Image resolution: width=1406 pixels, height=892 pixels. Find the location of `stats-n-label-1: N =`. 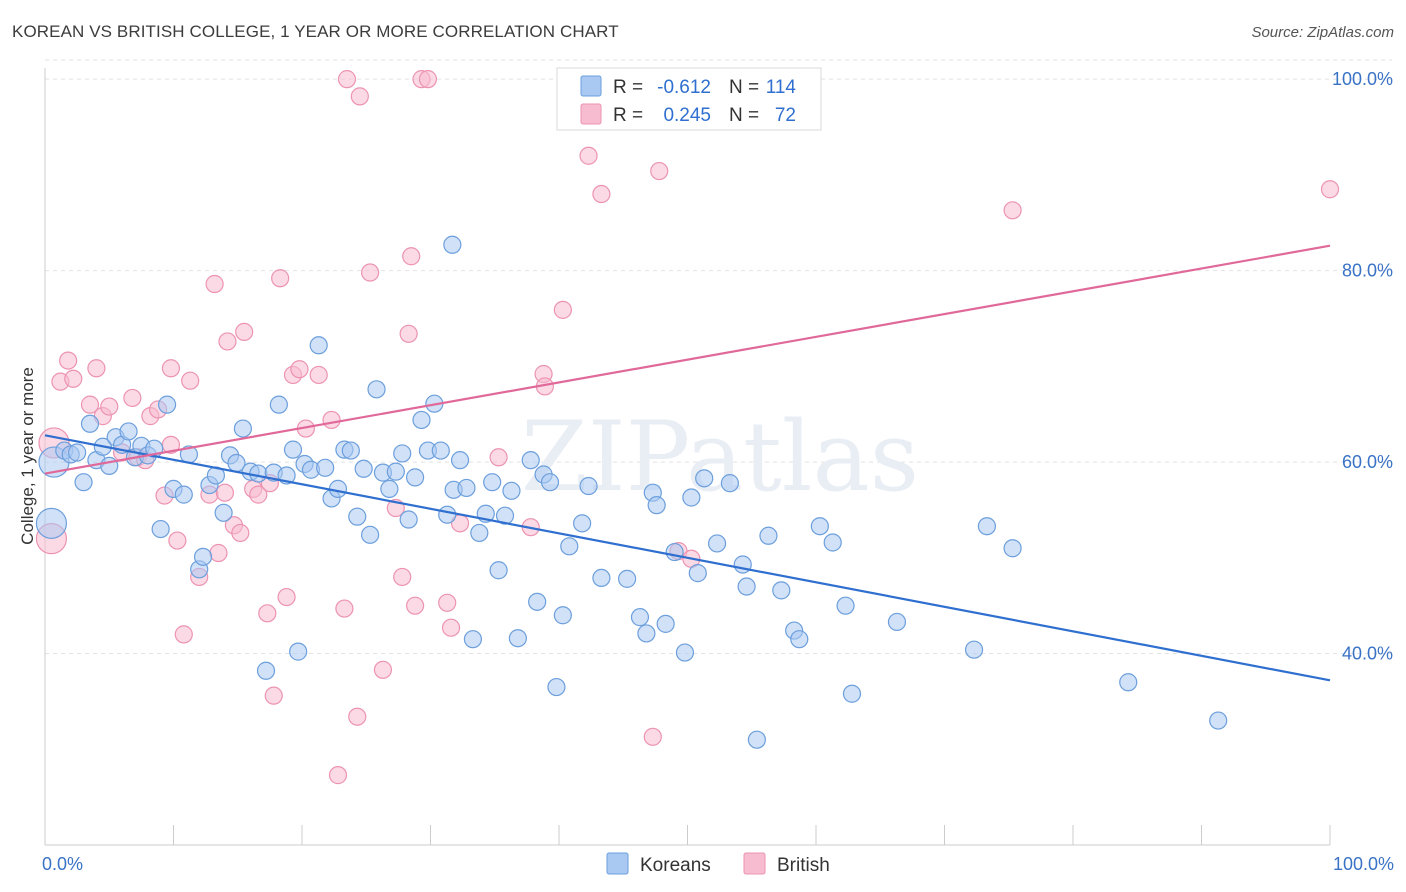

stats-n-label-1: N = is located at coordinates (744, 115).